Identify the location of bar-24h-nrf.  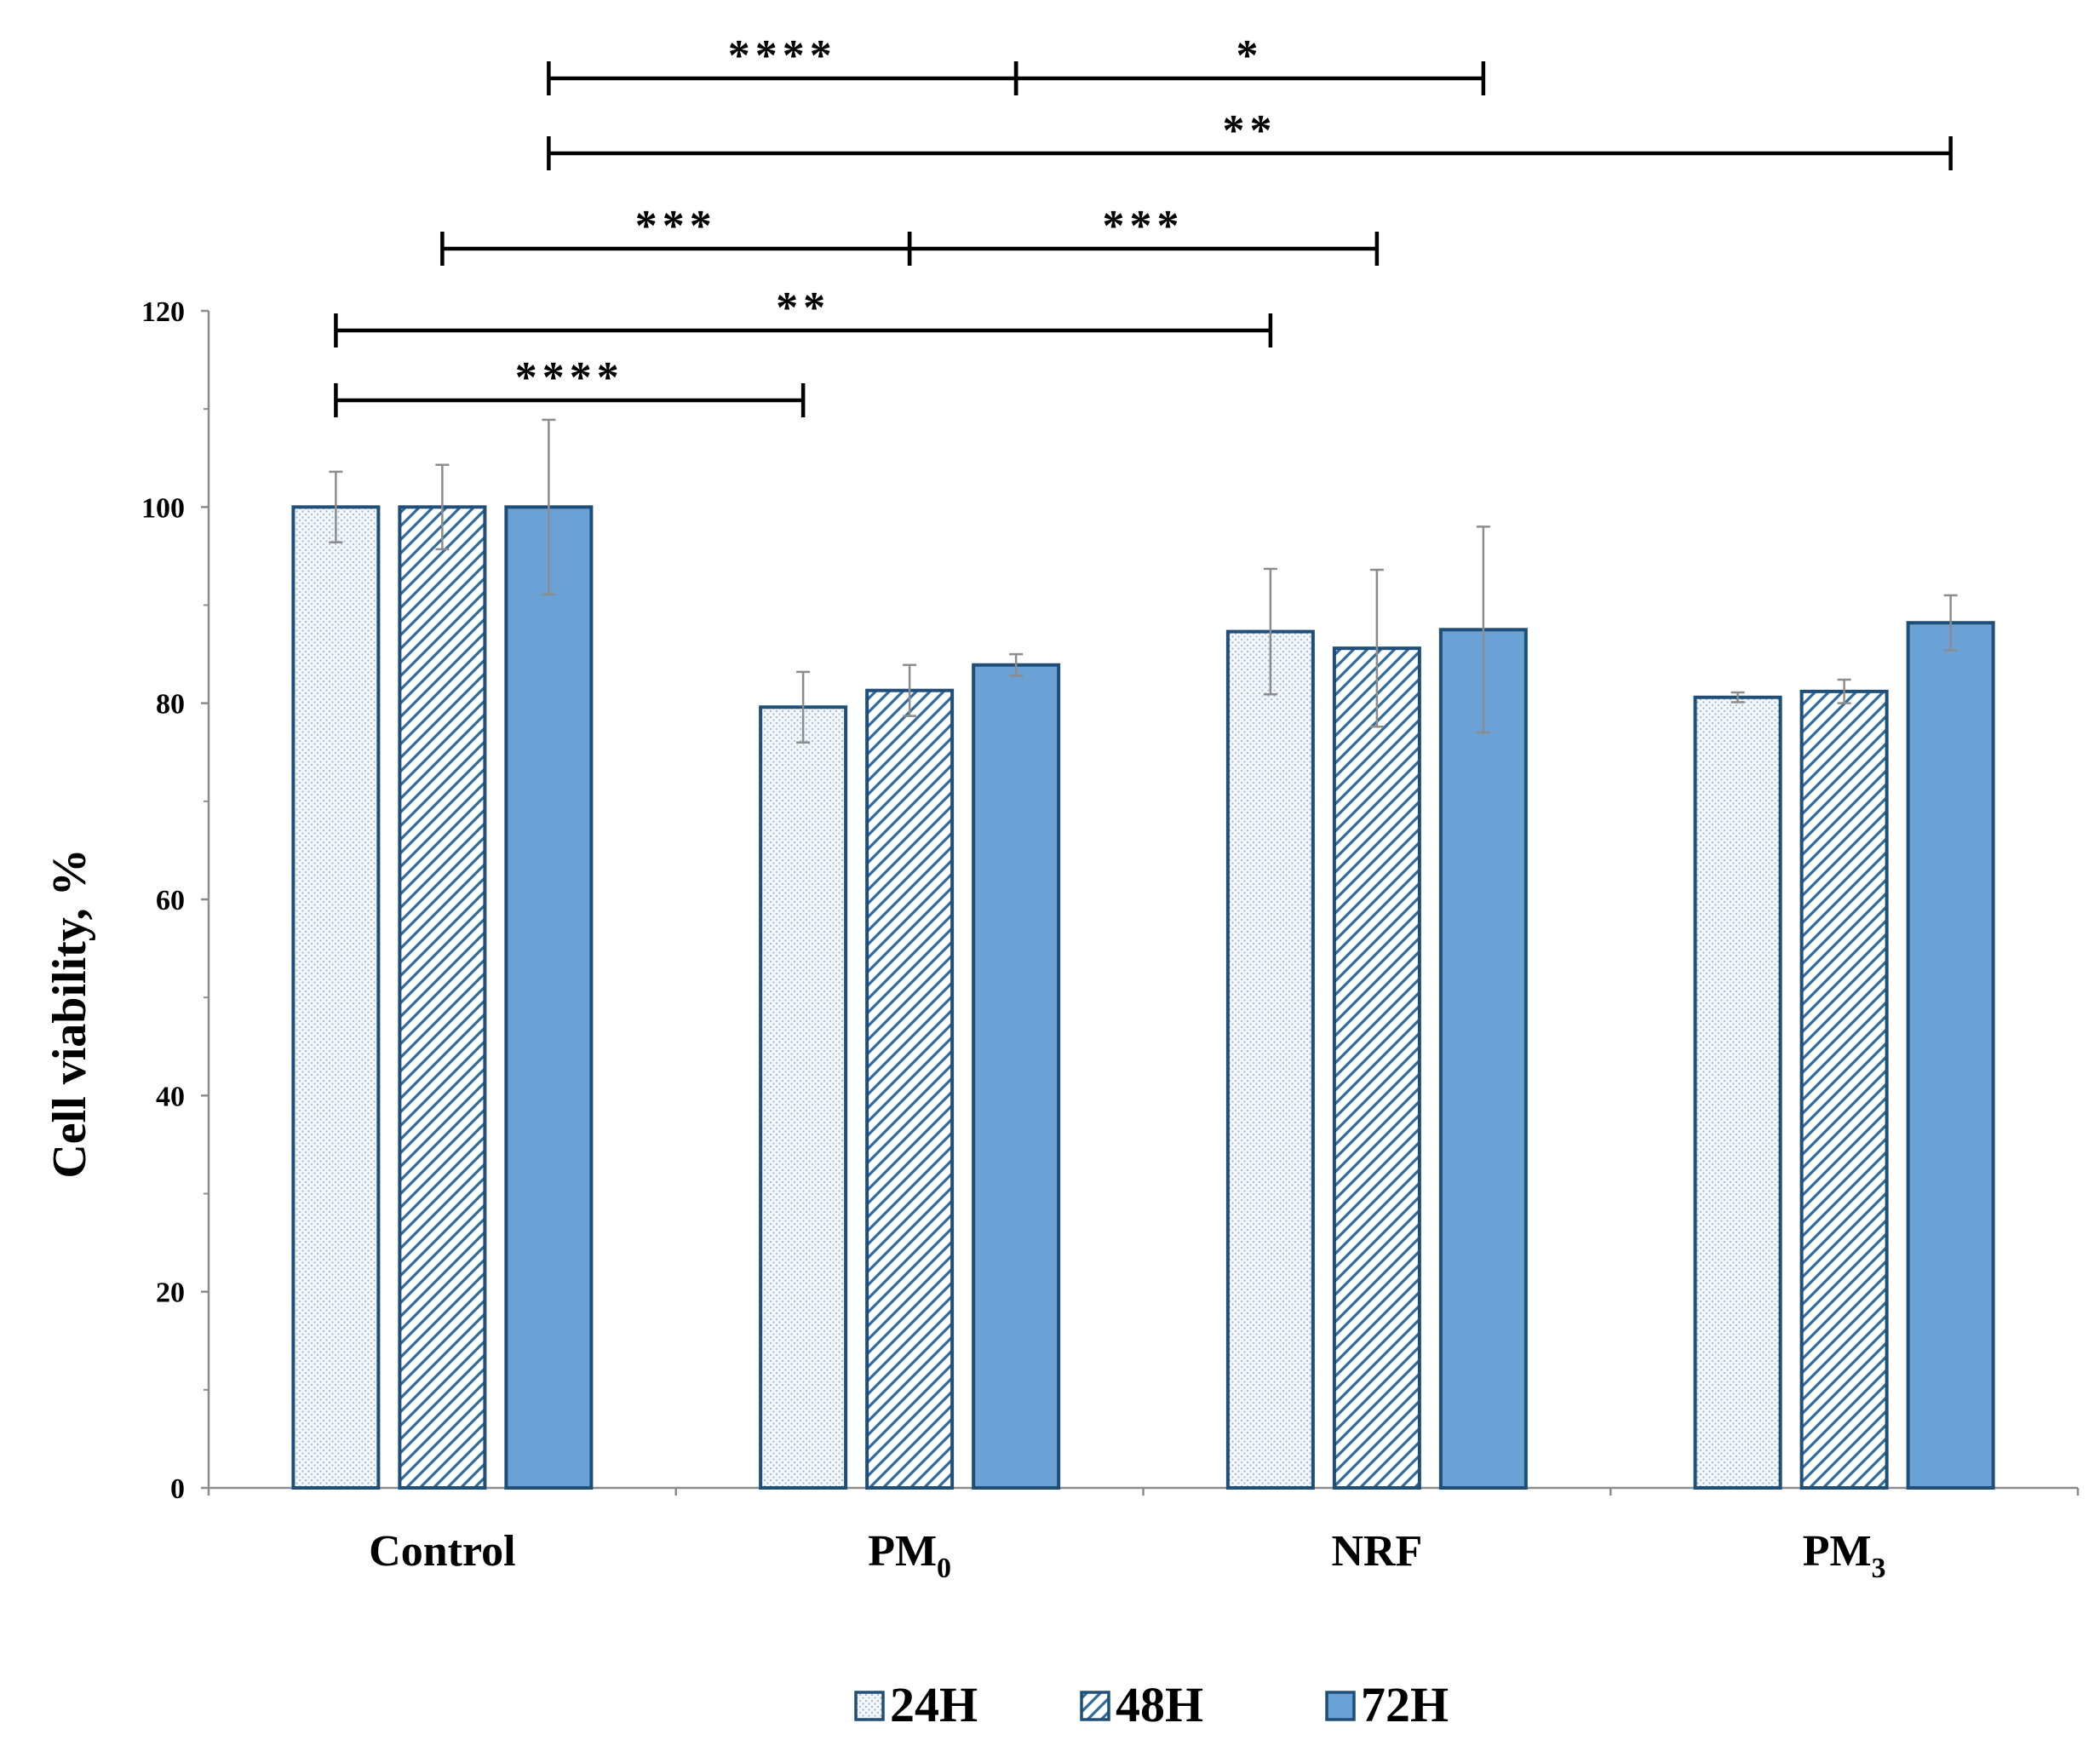
(1270, 1059).